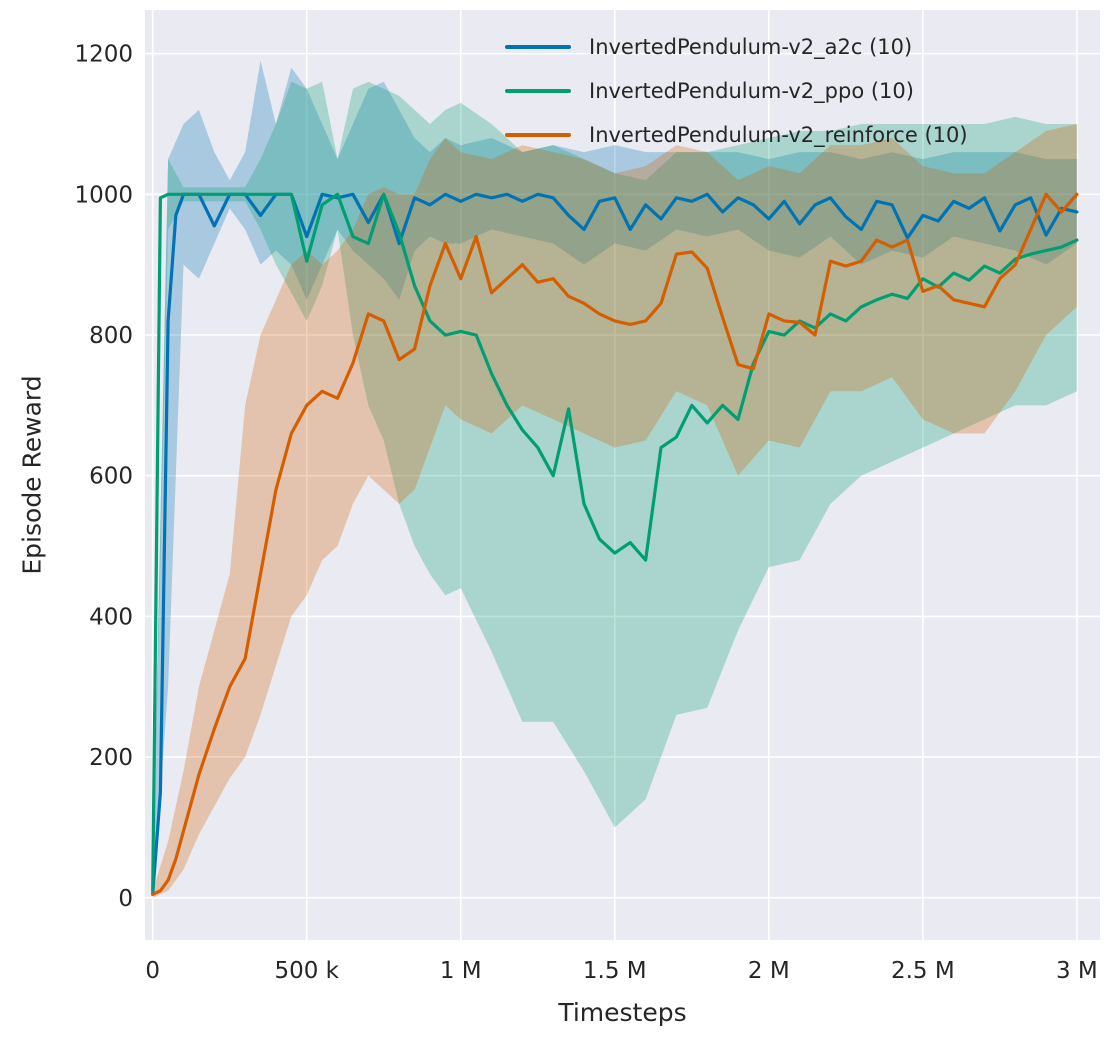 The width and height of the screenshot is (1114, 1049). Describe the element at coordinates (111, 477) in the screenshot. I see `svg-text: 600` at that location.